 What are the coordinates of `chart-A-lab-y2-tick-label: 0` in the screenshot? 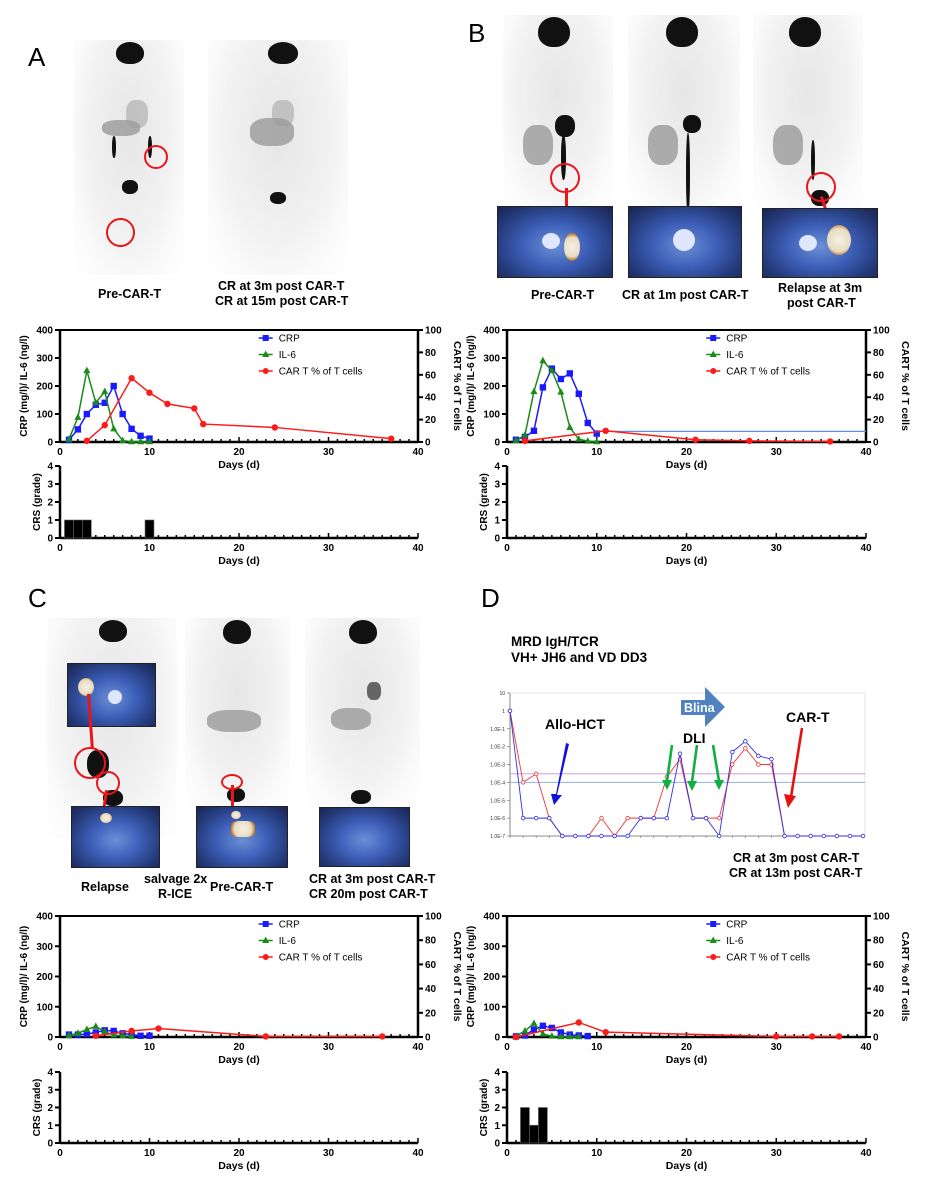 It's located at (428, 443).